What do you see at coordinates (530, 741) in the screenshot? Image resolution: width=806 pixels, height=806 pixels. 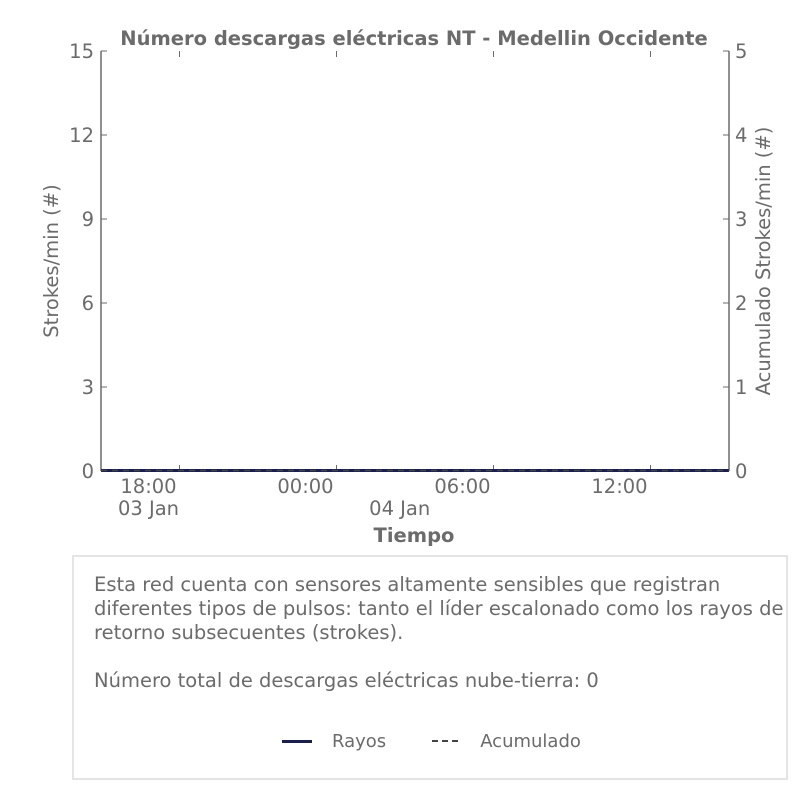 I see `legend-label-acumulado: Acumulado` at bounding box center [530, 741].